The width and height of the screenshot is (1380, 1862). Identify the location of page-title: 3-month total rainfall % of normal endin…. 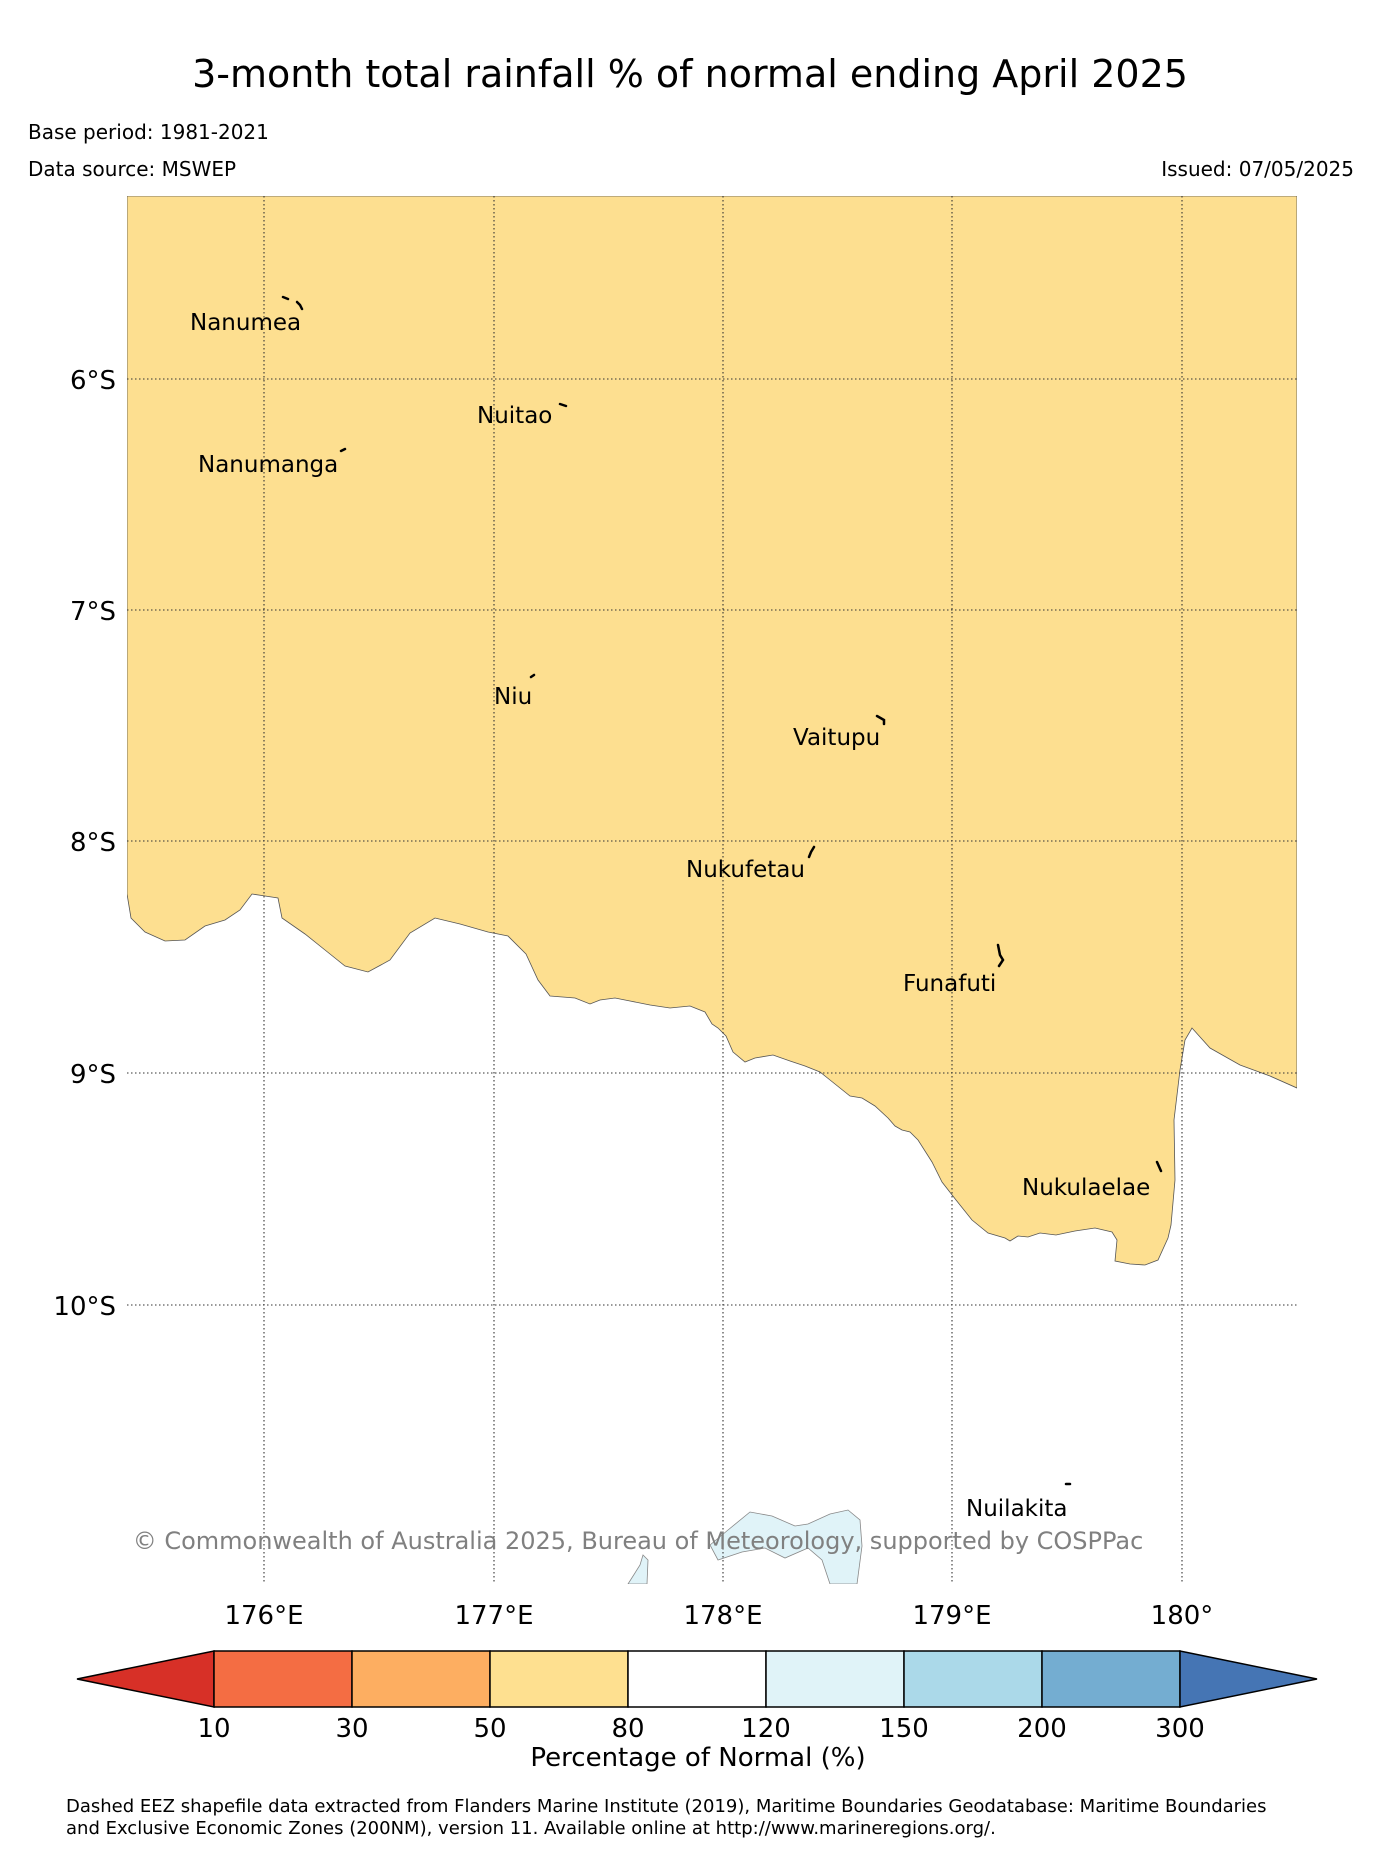
(690, 74).